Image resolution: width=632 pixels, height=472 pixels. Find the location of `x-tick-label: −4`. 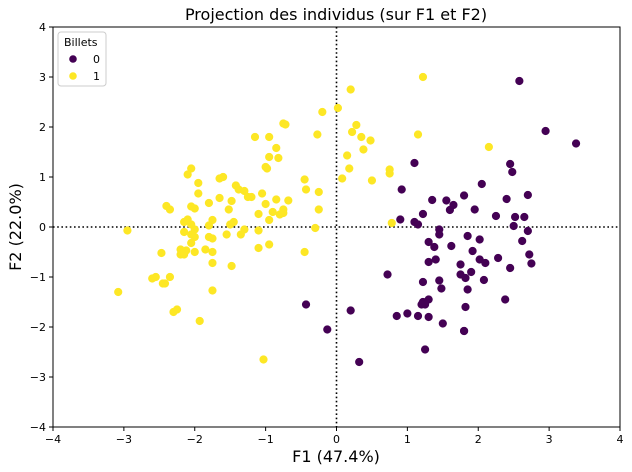

x-tick-label: −4 is located at coordinates (53, 439).